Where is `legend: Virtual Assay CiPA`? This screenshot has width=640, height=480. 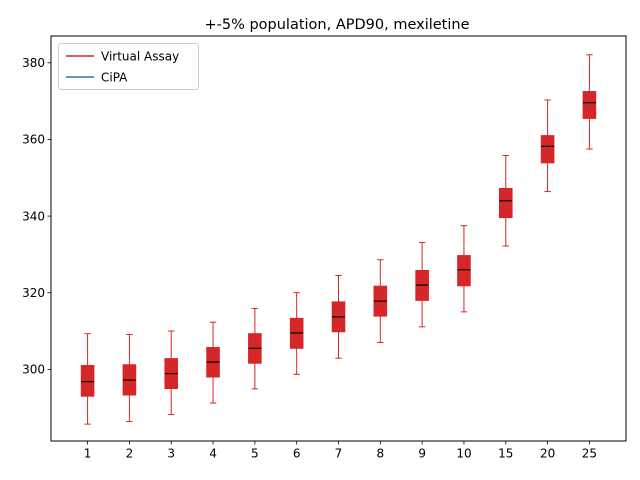
legend: Virtual Assay CiPA is located at coordinates (128, 66).